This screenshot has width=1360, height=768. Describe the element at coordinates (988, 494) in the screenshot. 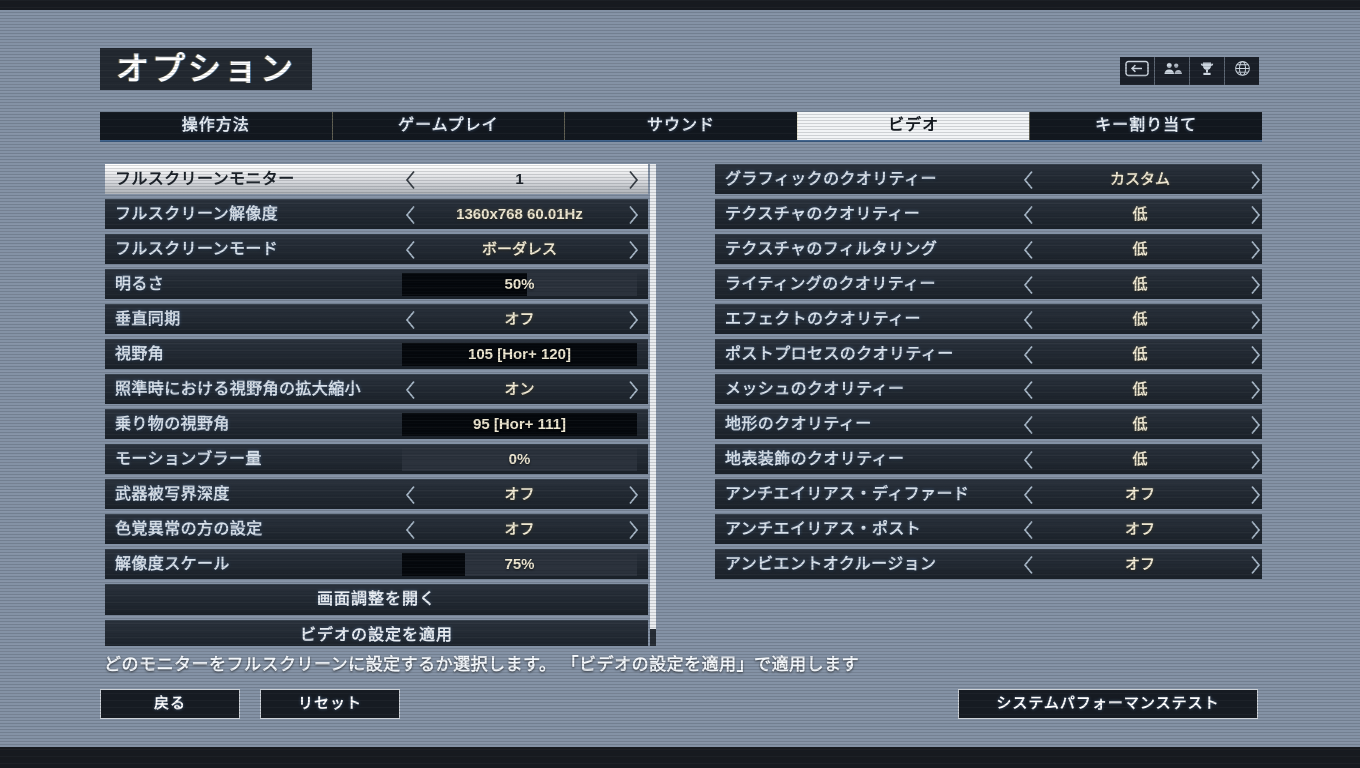

I see `setting-row: アンチエイリアス・ディファード オフ` at that location.